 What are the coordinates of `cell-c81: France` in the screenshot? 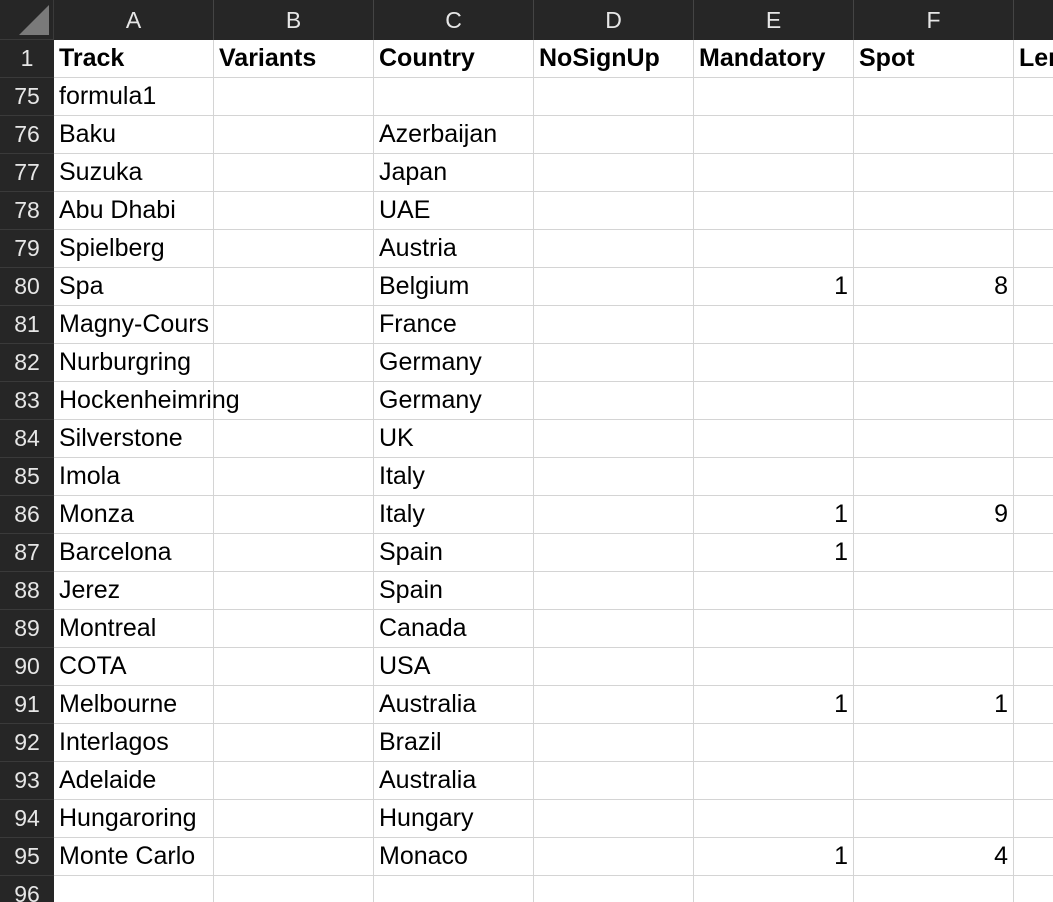 It's located at (454, 325).